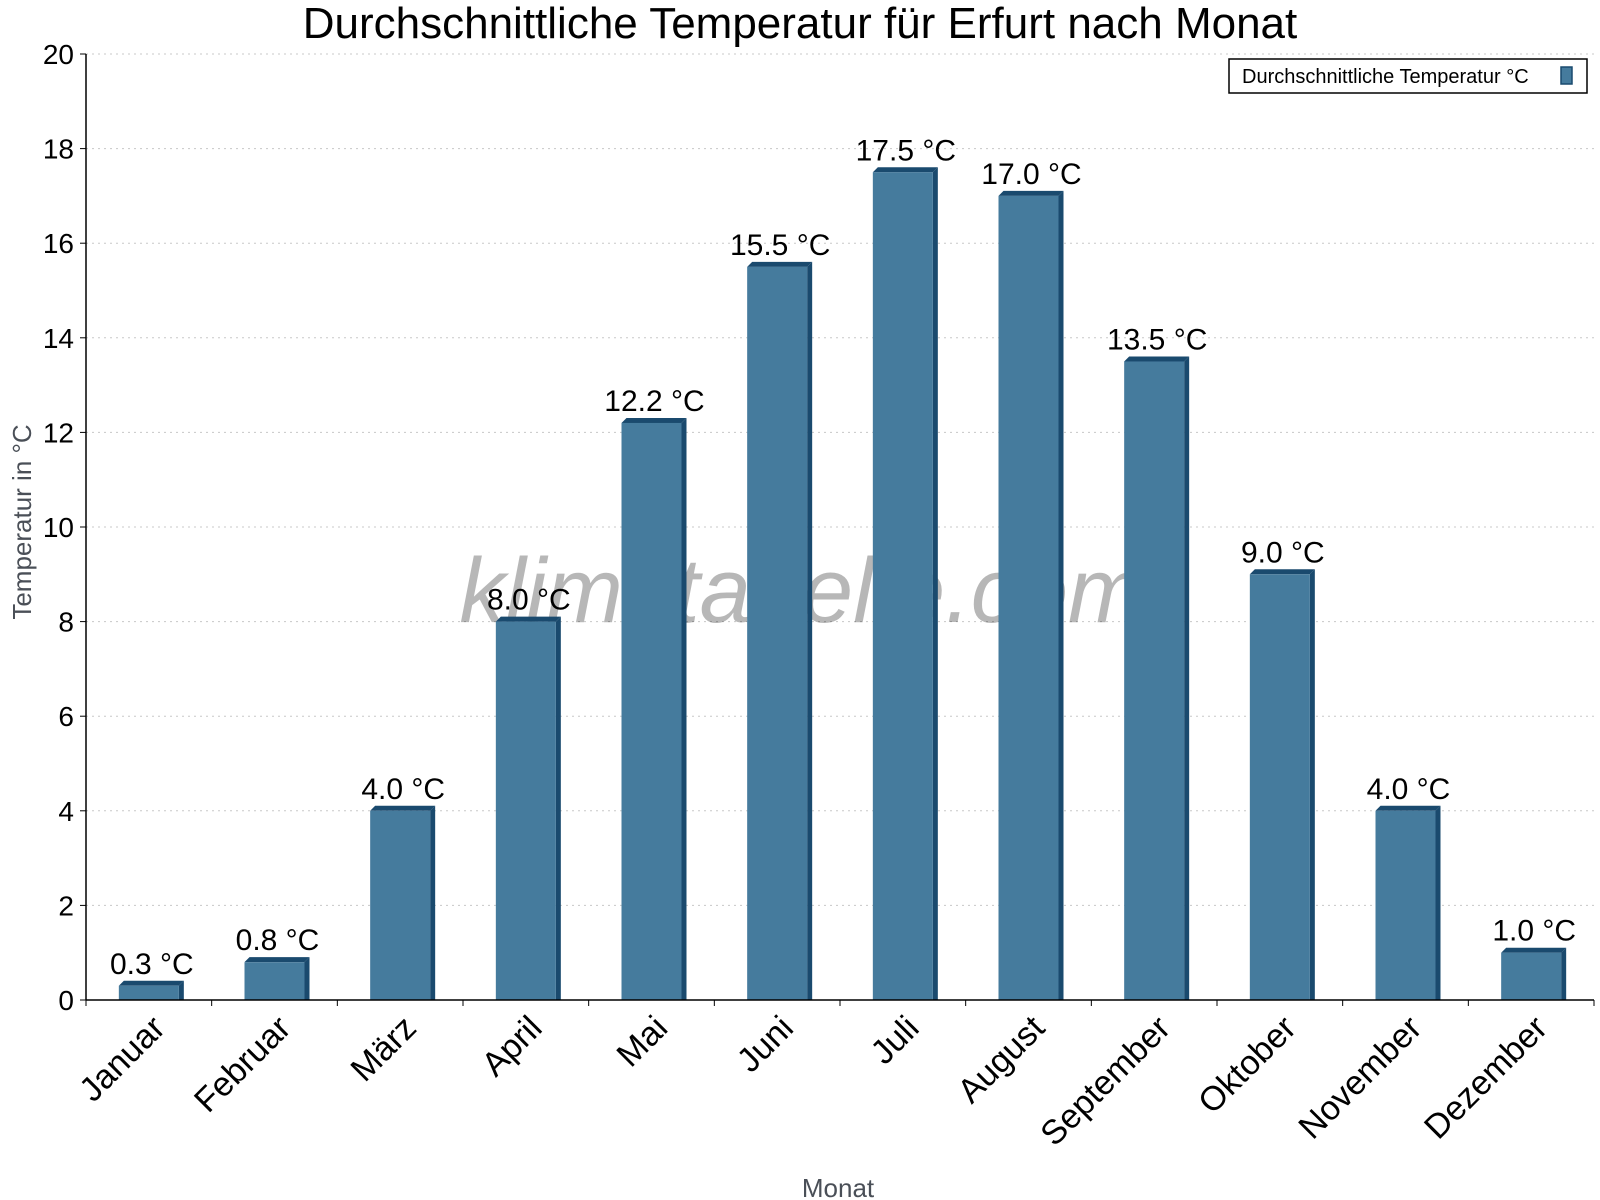  What do you see at coordinates (152, 964) in the screenshot?
I see `data-label: 0.3 °C` at bounding box center [152, 964].